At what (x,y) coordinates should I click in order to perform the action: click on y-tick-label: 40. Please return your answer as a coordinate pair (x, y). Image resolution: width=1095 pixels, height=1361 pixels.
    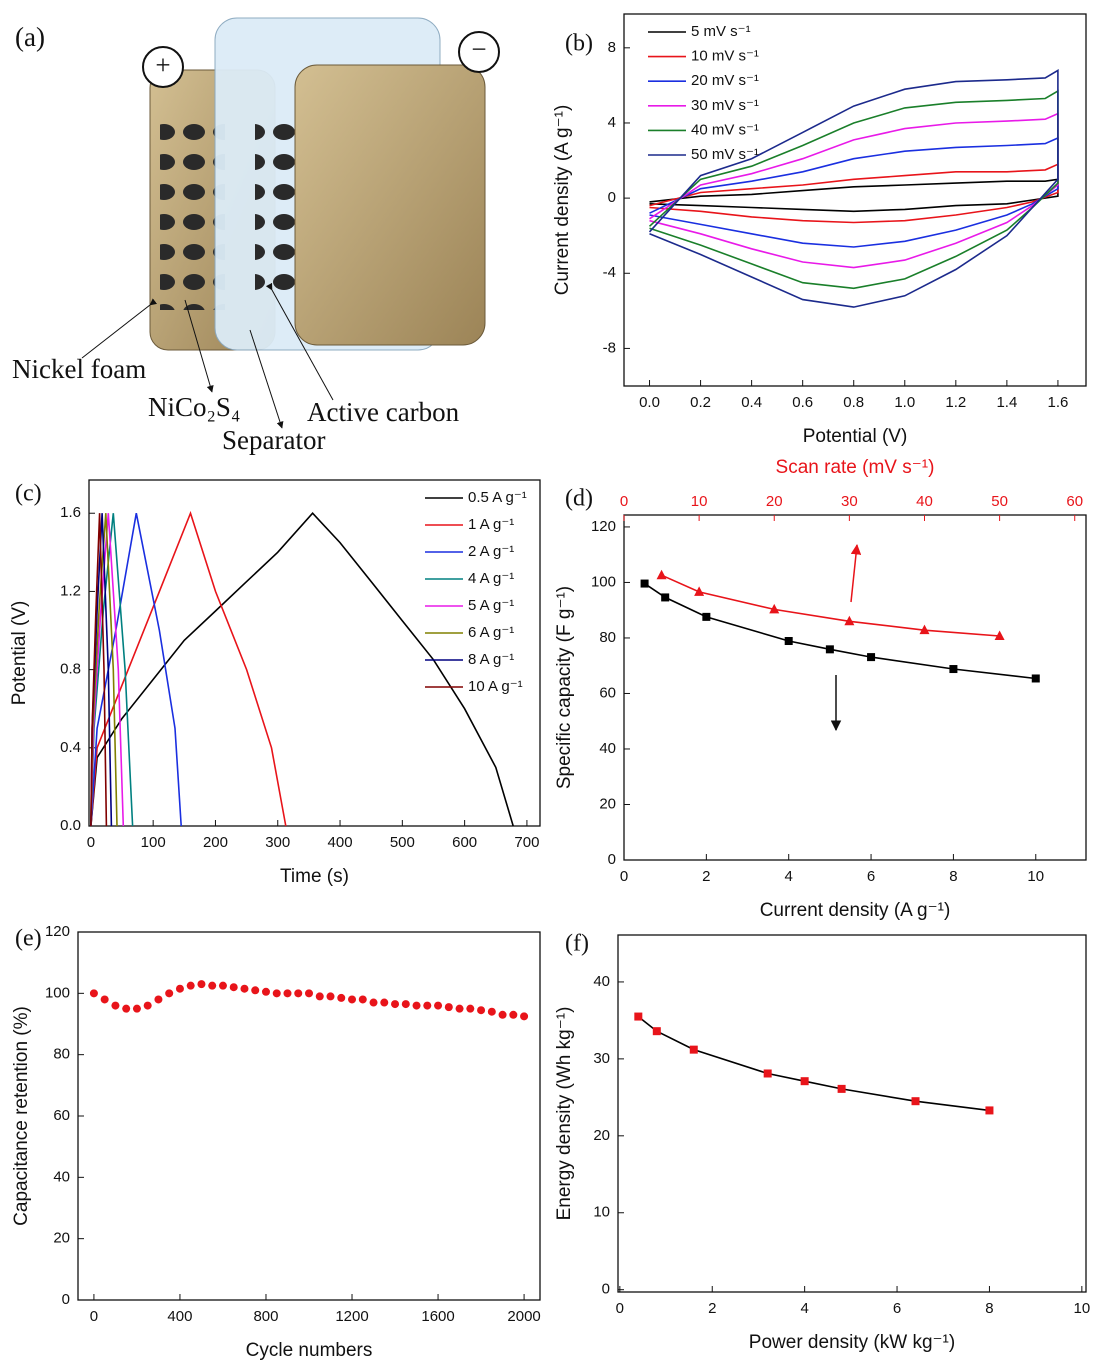
    Looking at the image, I should click on (61, 1176).